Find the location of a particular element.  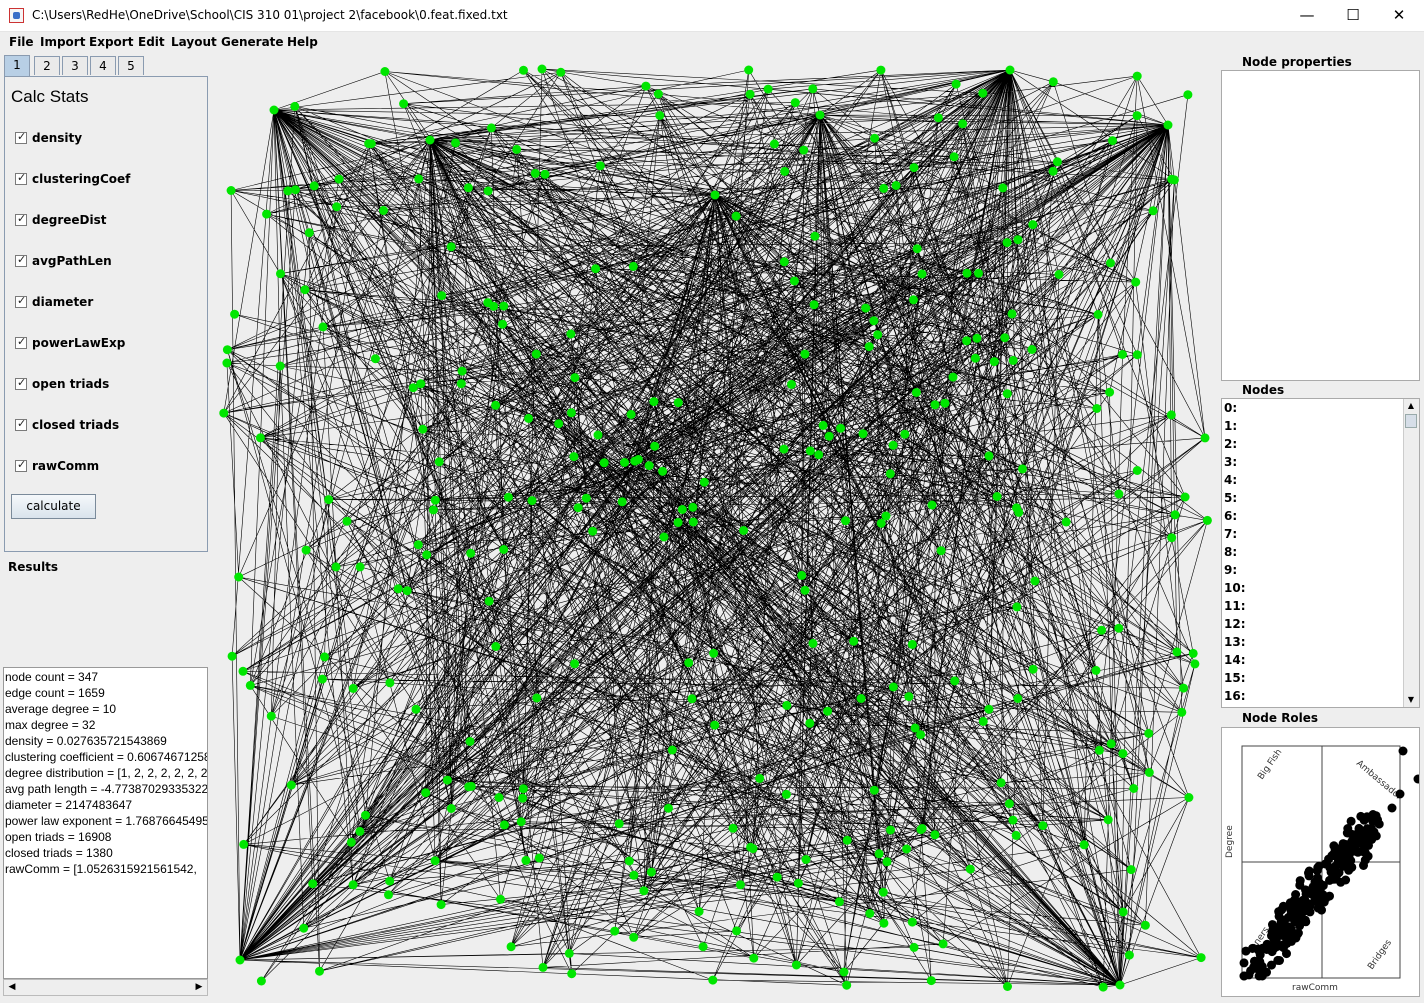

scroll-up-arrow-icon: ▲ is located at coordinates (1411, 405).